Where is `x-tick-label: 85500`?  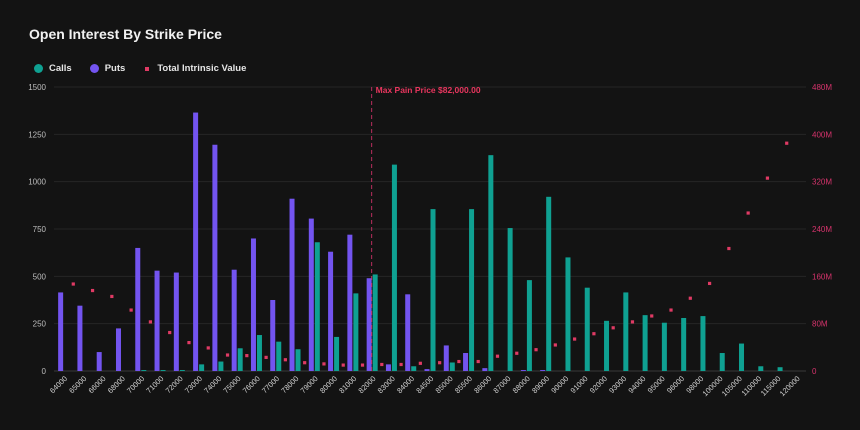 x-tick-label: 85500 is located at coordinates (463, 384).